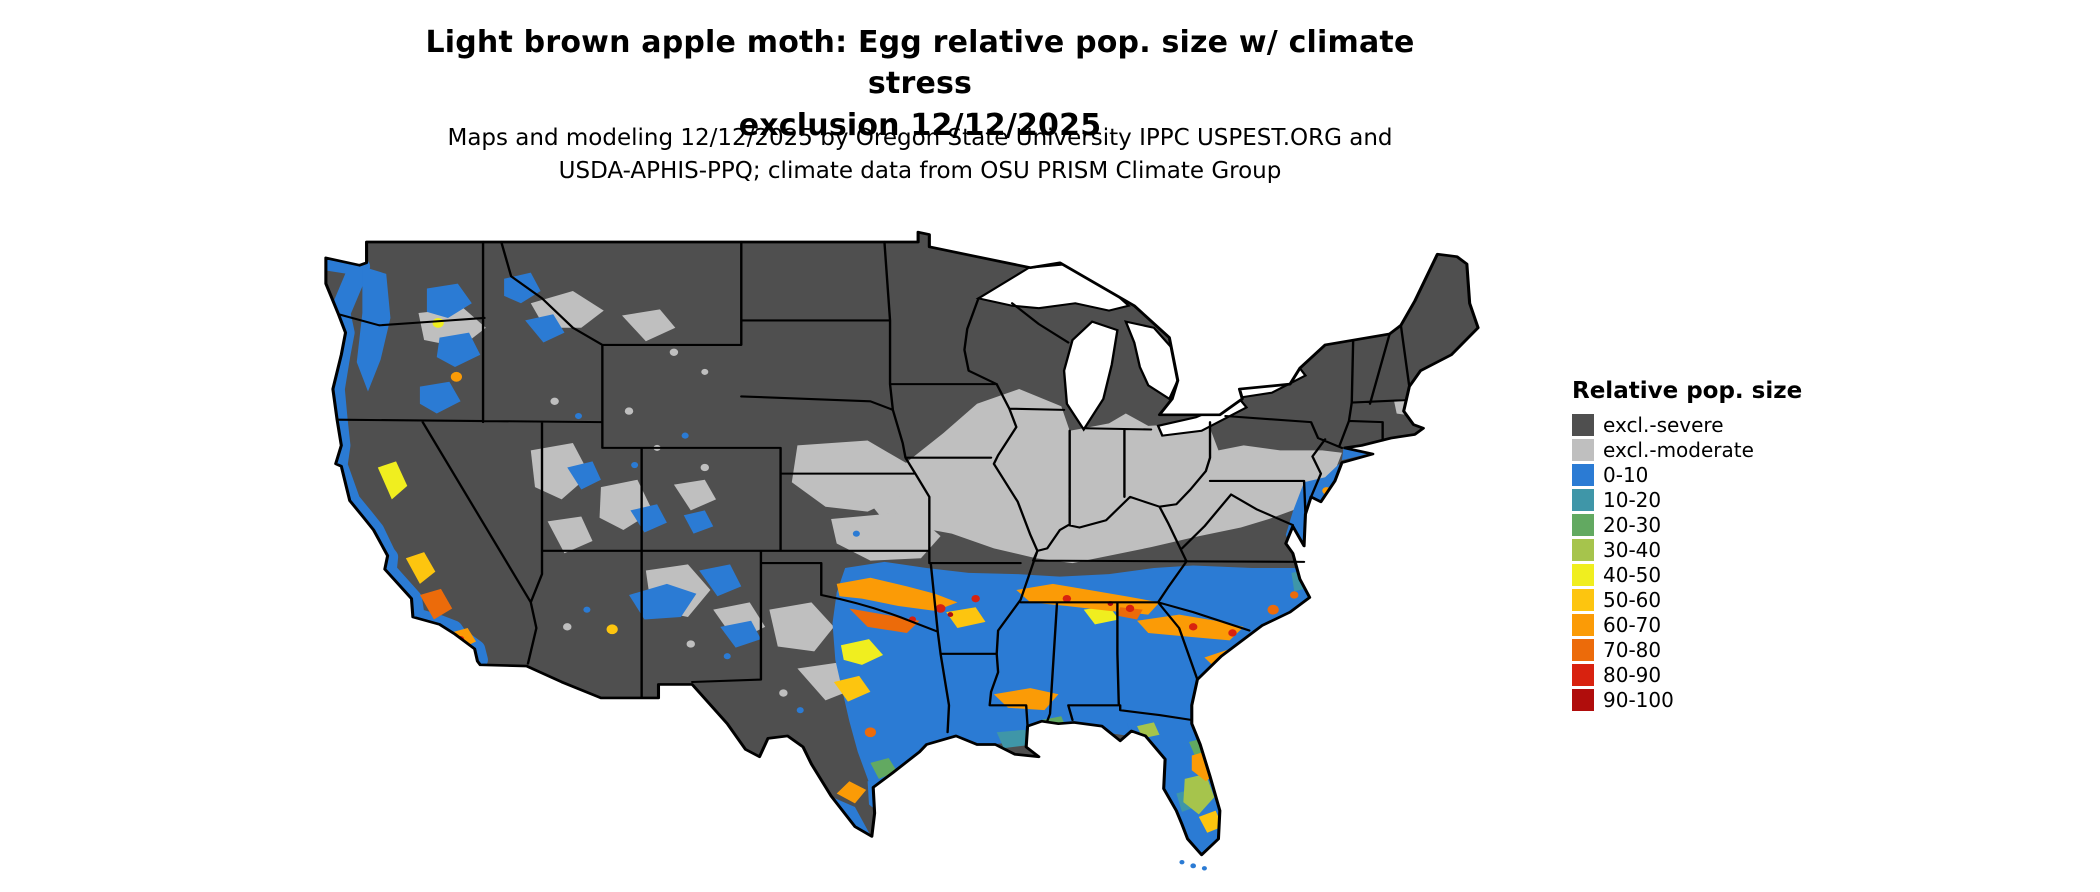 Image resolution: width=2100 pixels, height=892 pixels. I want to click on legend-item: 10-20, so click(1687, 500).